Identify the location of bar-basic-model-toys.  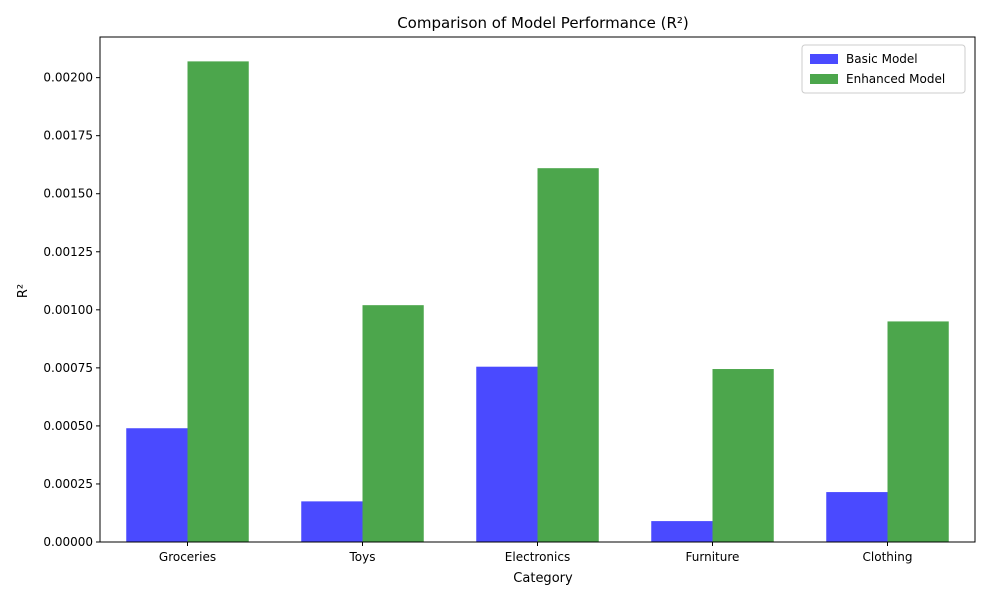
(332, 521).